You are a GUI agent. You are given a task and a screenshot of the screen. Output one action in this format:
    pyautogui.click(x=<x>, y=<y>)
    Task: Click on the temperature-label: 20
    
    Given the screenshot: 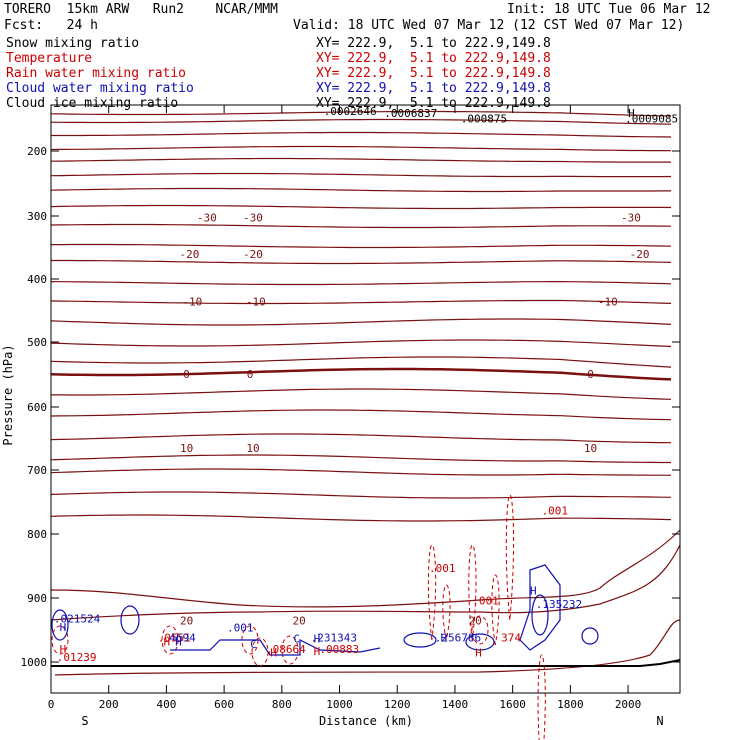 What is the action you would take?
    pyautogui.click(x=186, y=620)
    